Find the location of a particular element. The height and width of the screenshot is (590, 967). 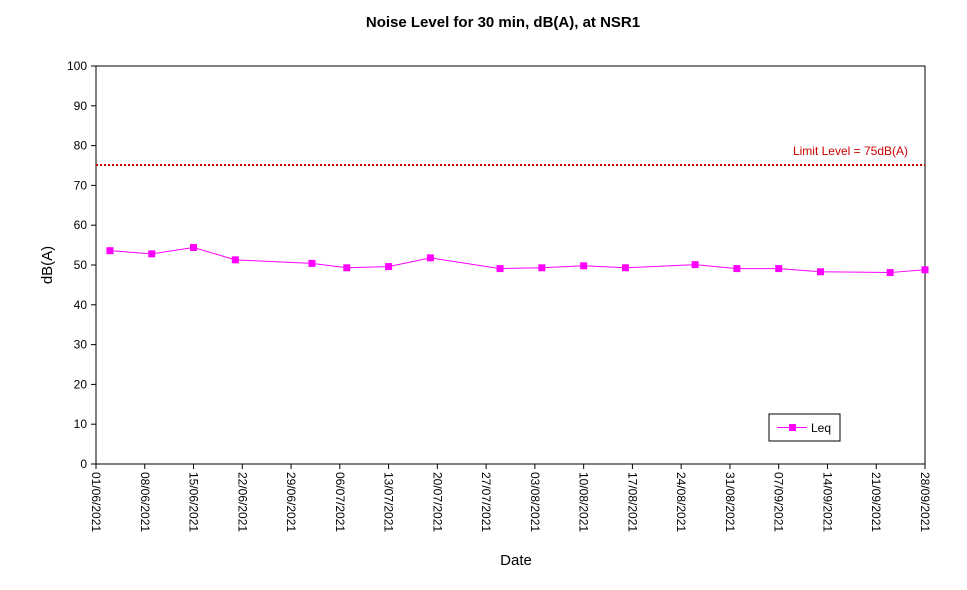

y-tick-label: 30 is located at coordinates (81, 345).